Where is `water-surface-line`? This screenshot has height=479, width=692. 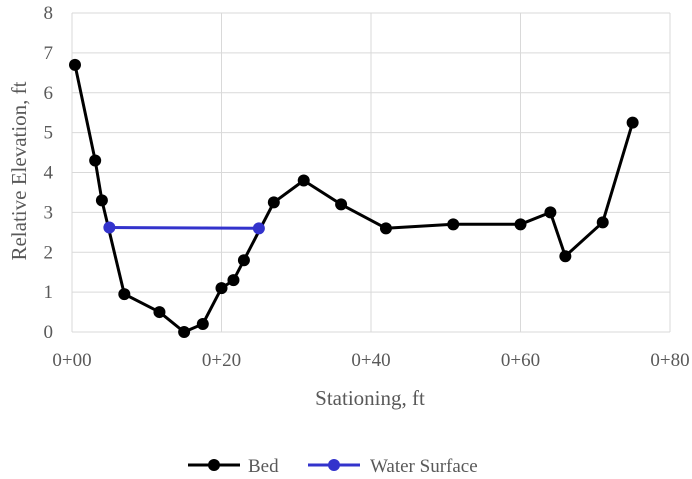
water-surface-line is located at coordinates (184, 228).